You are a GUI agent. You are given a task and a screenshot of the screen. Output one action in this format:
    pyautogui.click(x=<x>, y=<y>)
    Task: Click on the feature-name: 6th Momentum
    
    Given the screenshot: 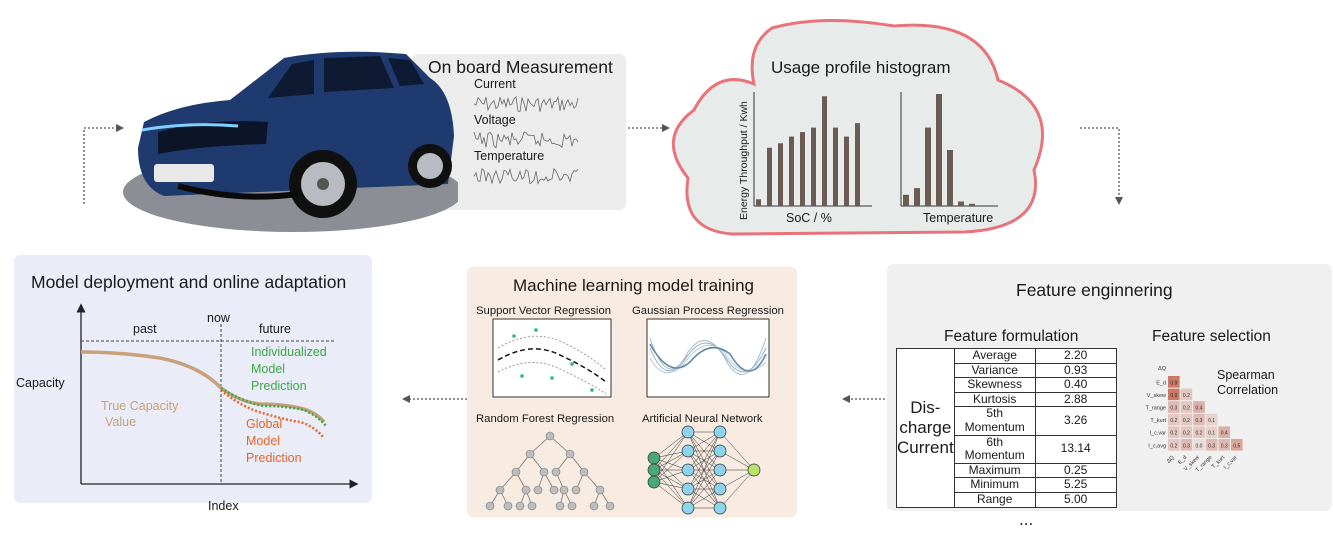 What is the action you would take?
    pyautogui.click(x=994, y=449)
    